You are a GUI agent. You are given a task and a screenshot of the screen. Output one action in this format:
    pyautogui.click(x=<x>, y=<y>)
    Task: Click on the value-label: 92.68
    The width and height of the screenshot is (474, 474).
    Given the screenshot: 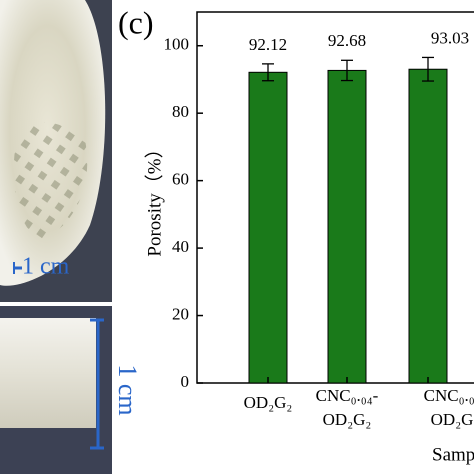 What is the action you would take?
    pyautogui.click(x=347, y=40)
    